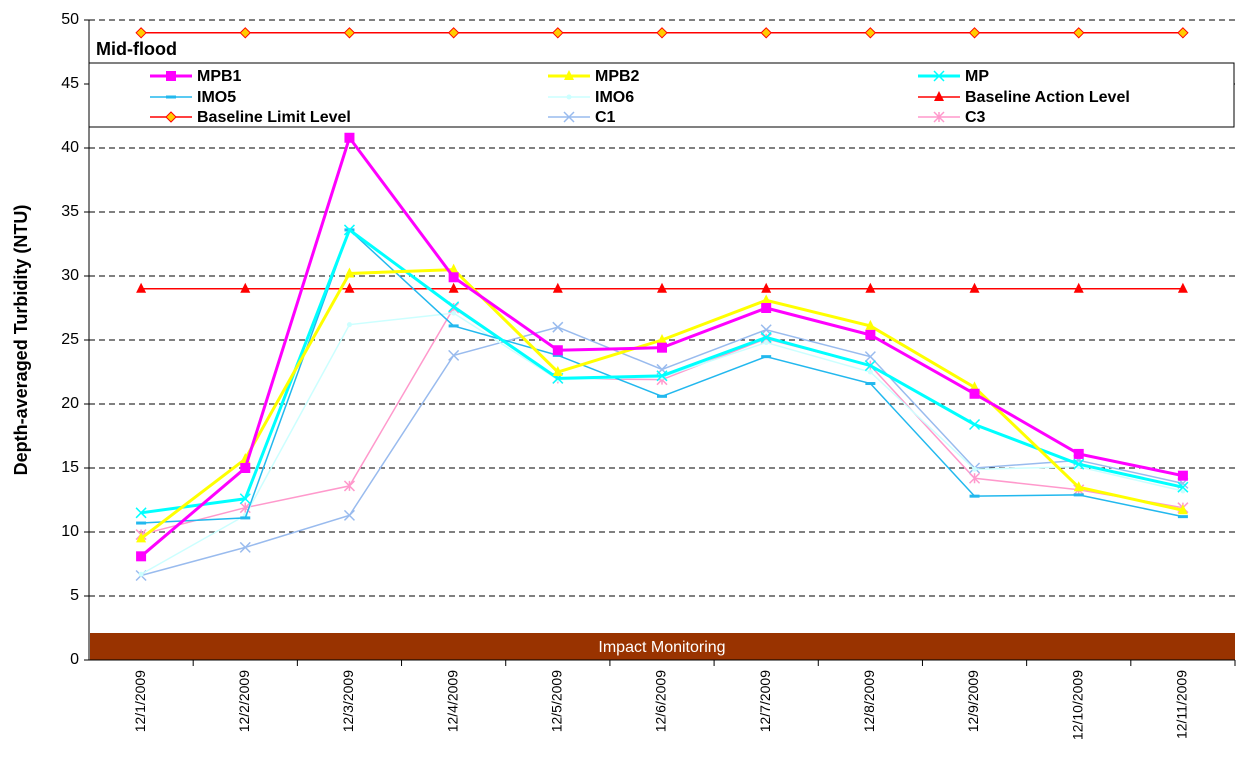  I want to click on impact-band, so click(662, 646).